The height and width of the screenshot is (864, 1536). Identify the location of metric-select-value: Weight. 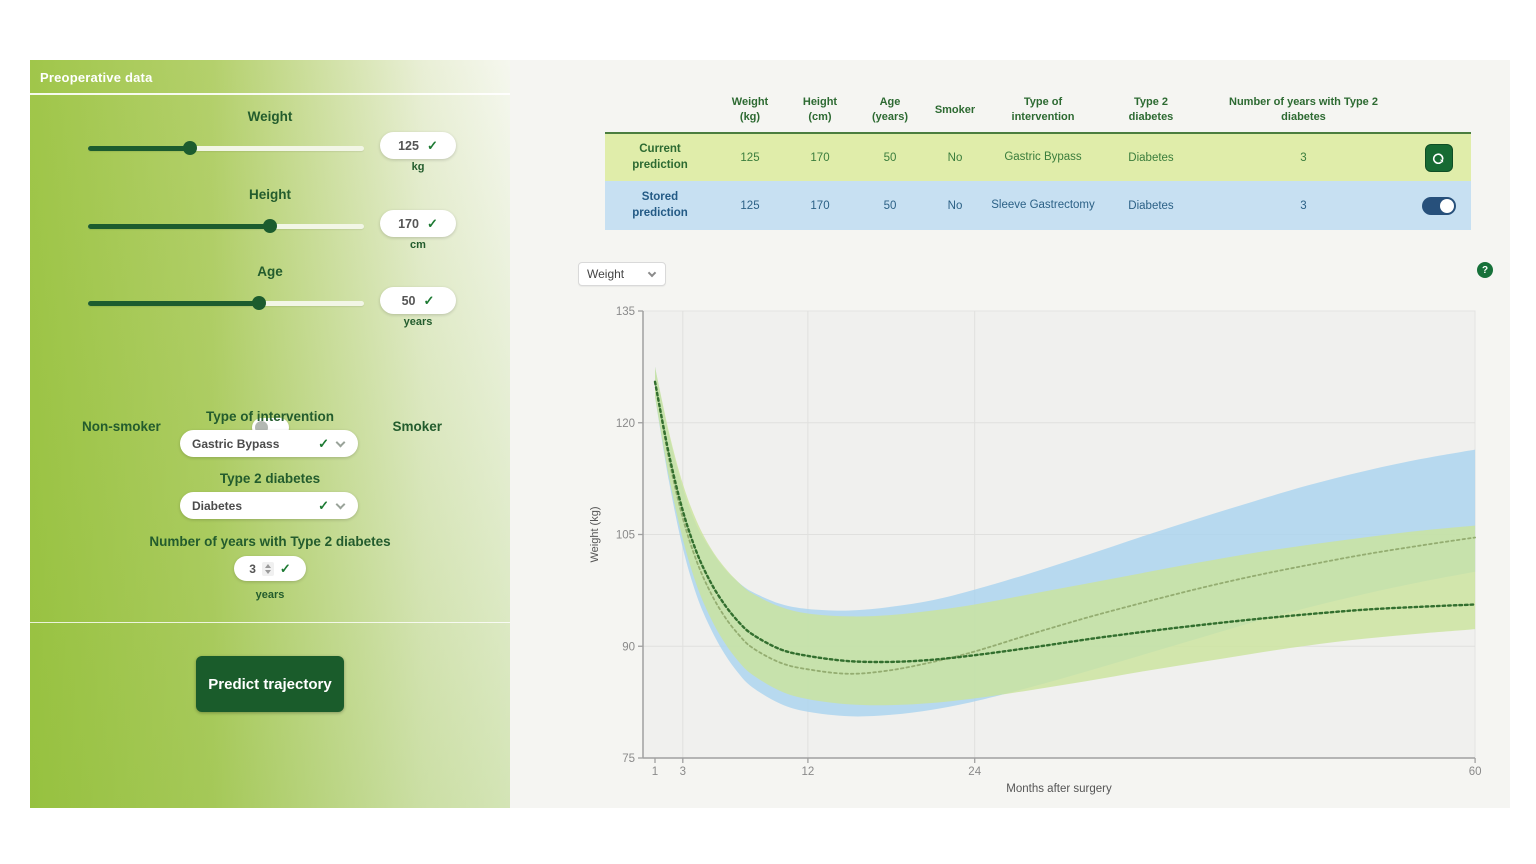
(606, 274).